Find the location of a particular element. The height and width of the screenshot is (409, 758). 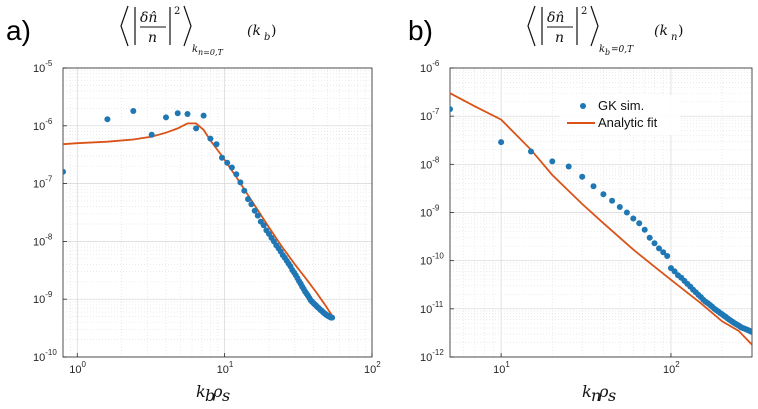

ytick-label-a: 10⁻⁷ is located at coordinates (43, 183).